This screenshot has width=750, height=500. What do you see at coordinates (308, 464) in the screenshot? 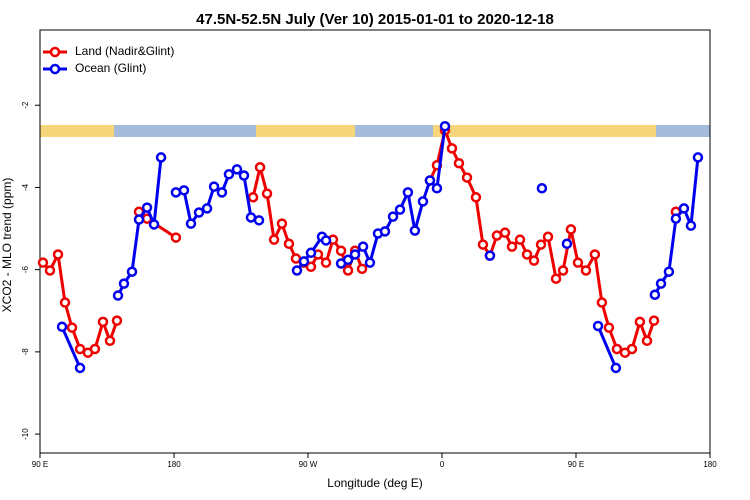
I see `x-tick-label: 90 W` at bounding box center [308, 464].